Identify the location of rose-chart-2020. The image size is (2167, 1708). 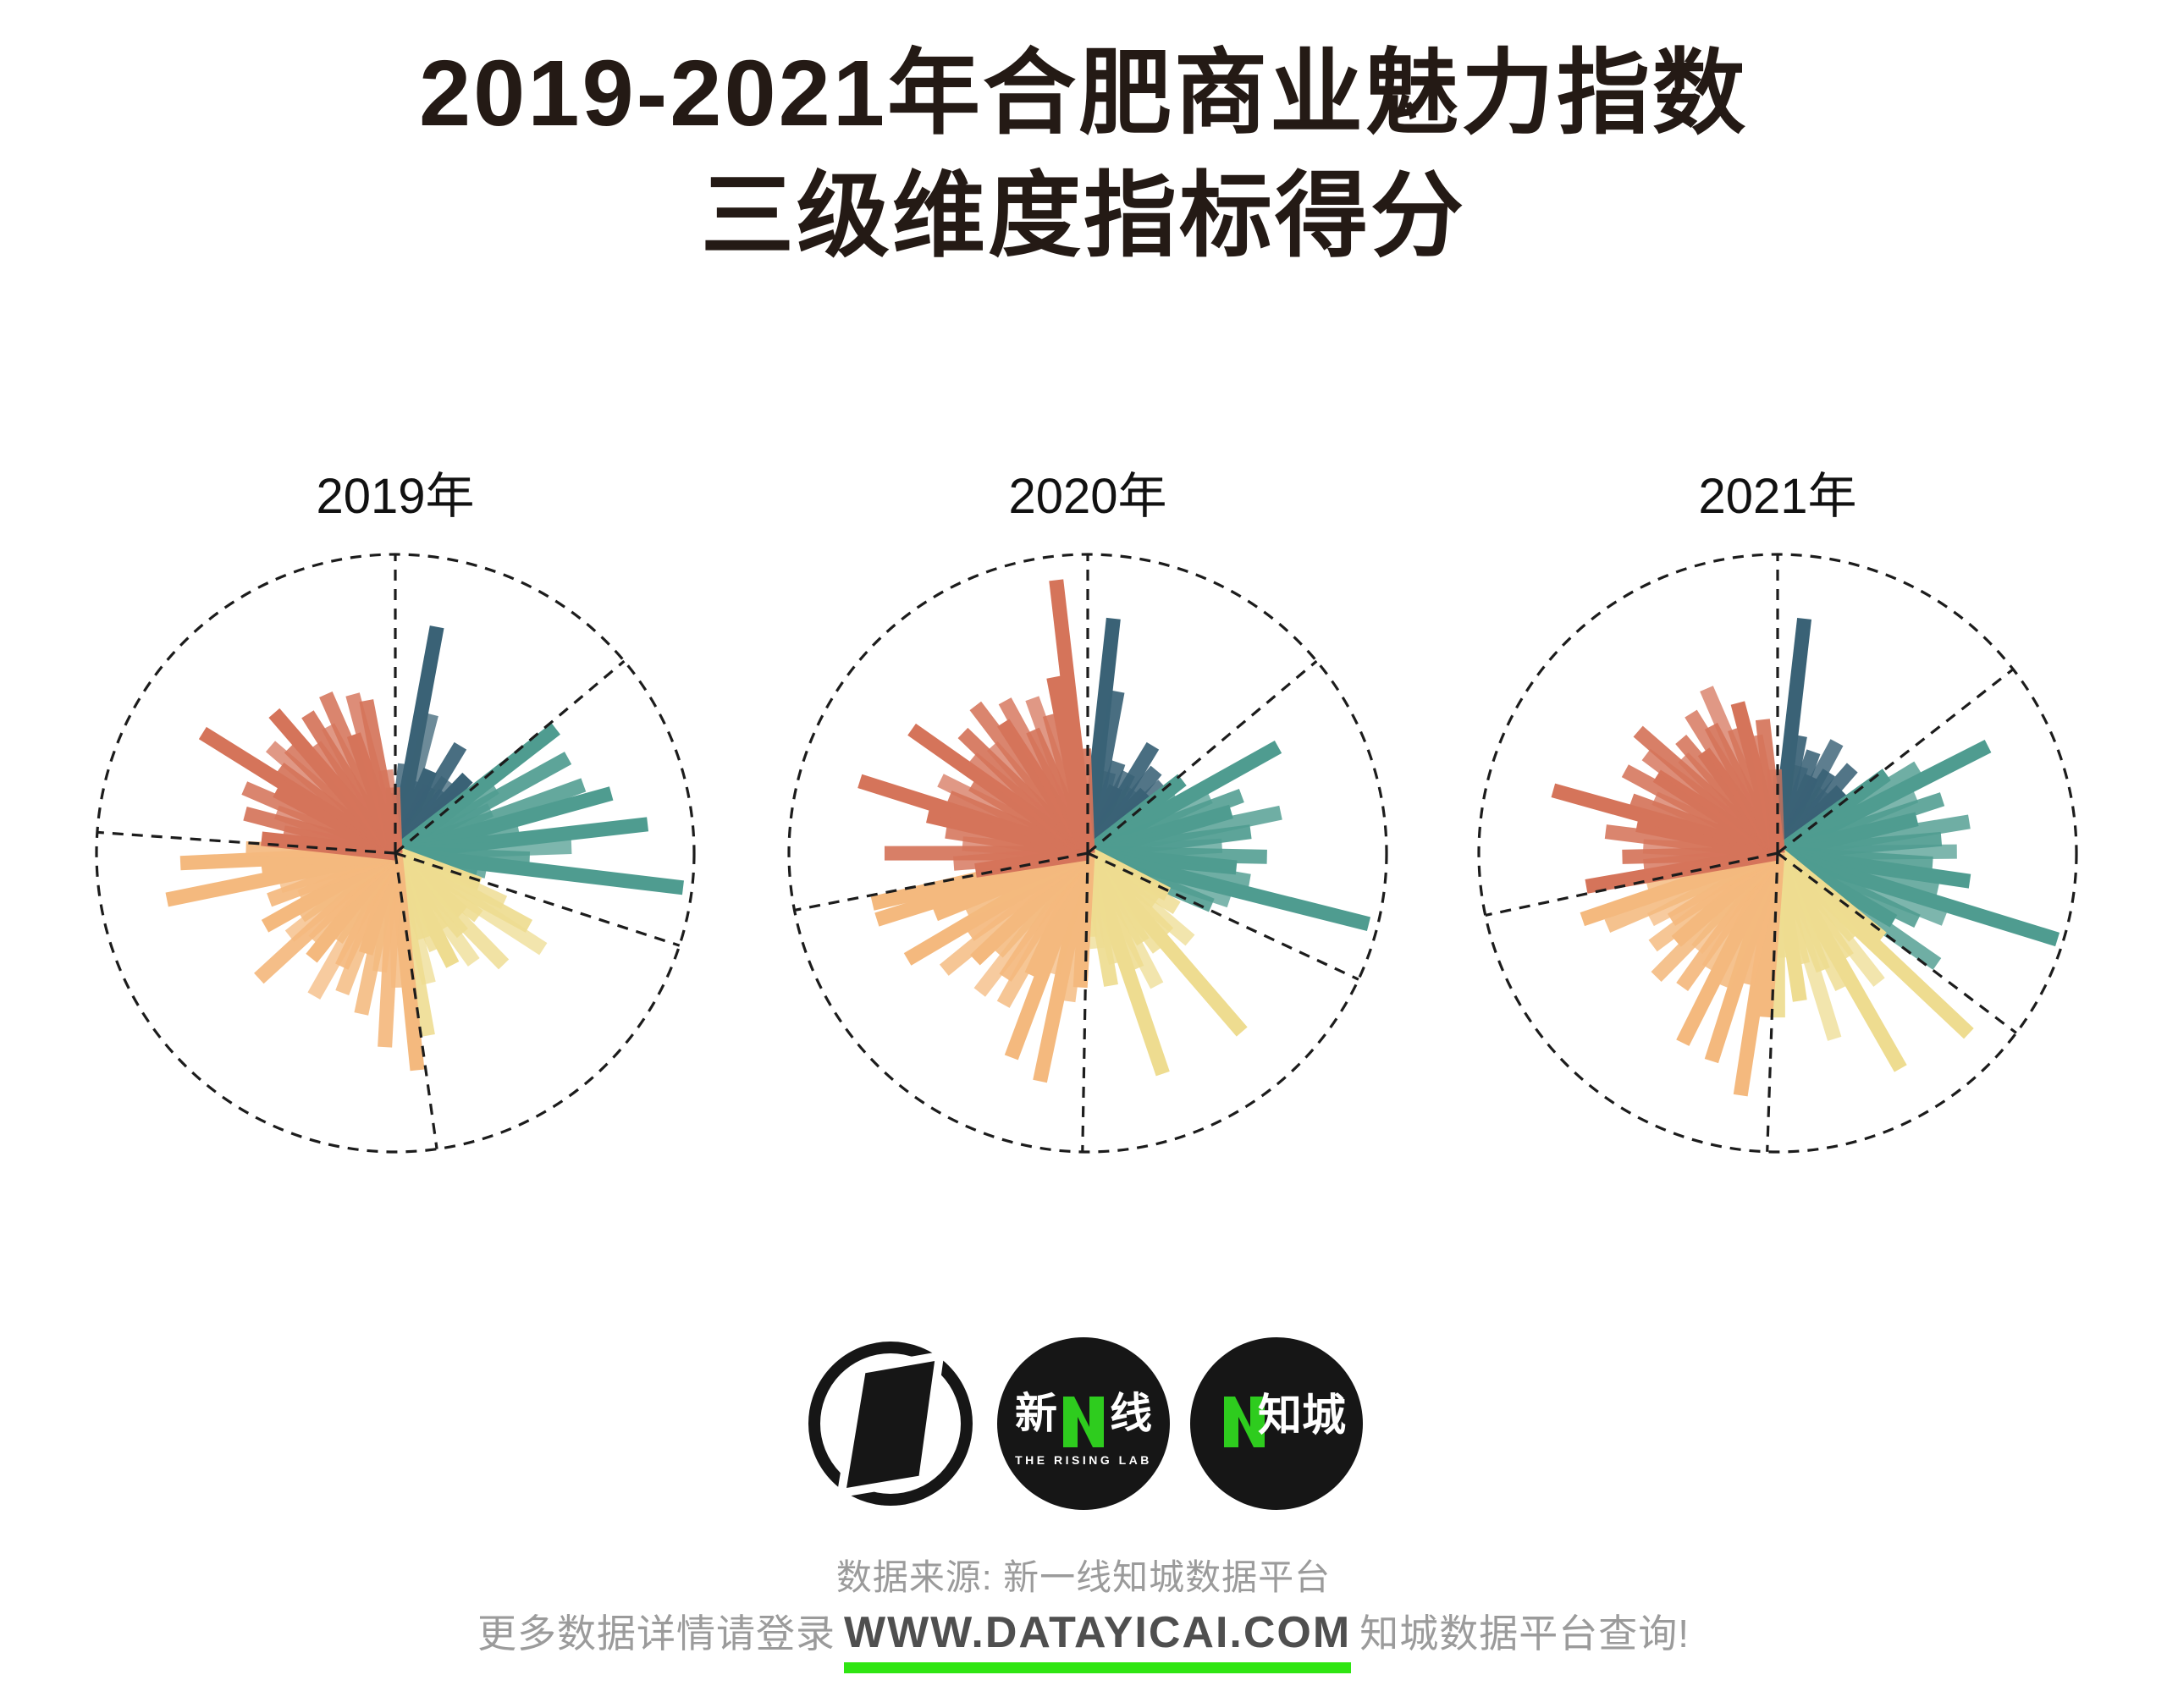
(1087, 854).